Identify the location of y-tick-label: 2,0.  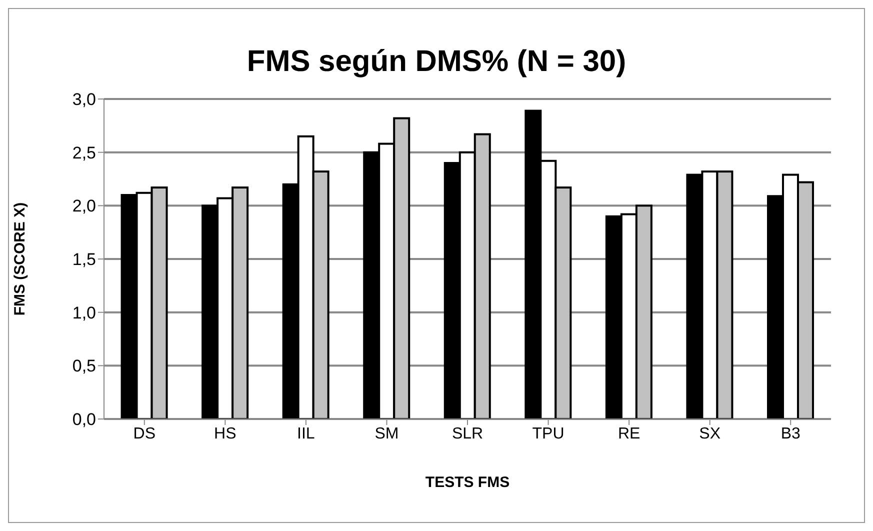
(84, 206).